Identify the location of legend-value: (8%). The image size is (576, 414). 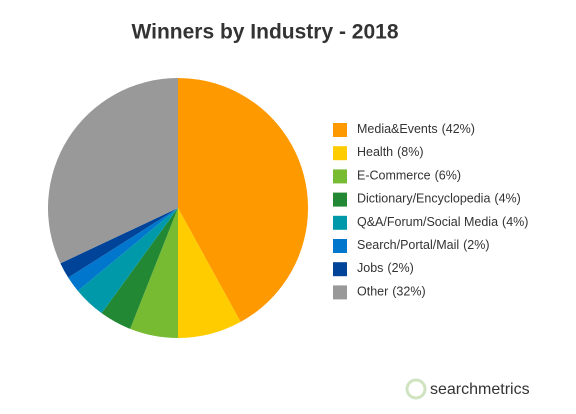
(410, 152).